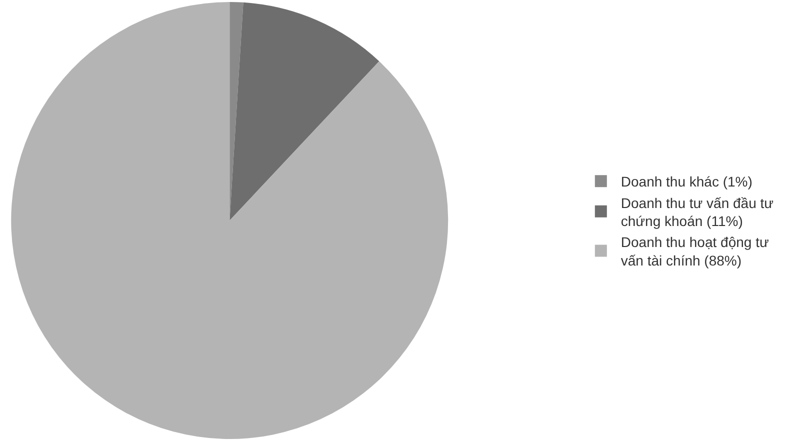 This screenshot has width=785, height=441. What do you see at coordinates (697, 211) in the screenshot?
I see `legend-label: Doanh thu tư vấn đầu tư chứng khoán (11%)` at bounding box center [697, 211].